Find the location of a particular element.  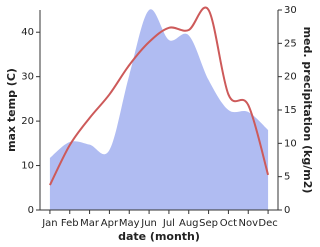

y2-tick-label: 20 is located at coordinates (290, 77).